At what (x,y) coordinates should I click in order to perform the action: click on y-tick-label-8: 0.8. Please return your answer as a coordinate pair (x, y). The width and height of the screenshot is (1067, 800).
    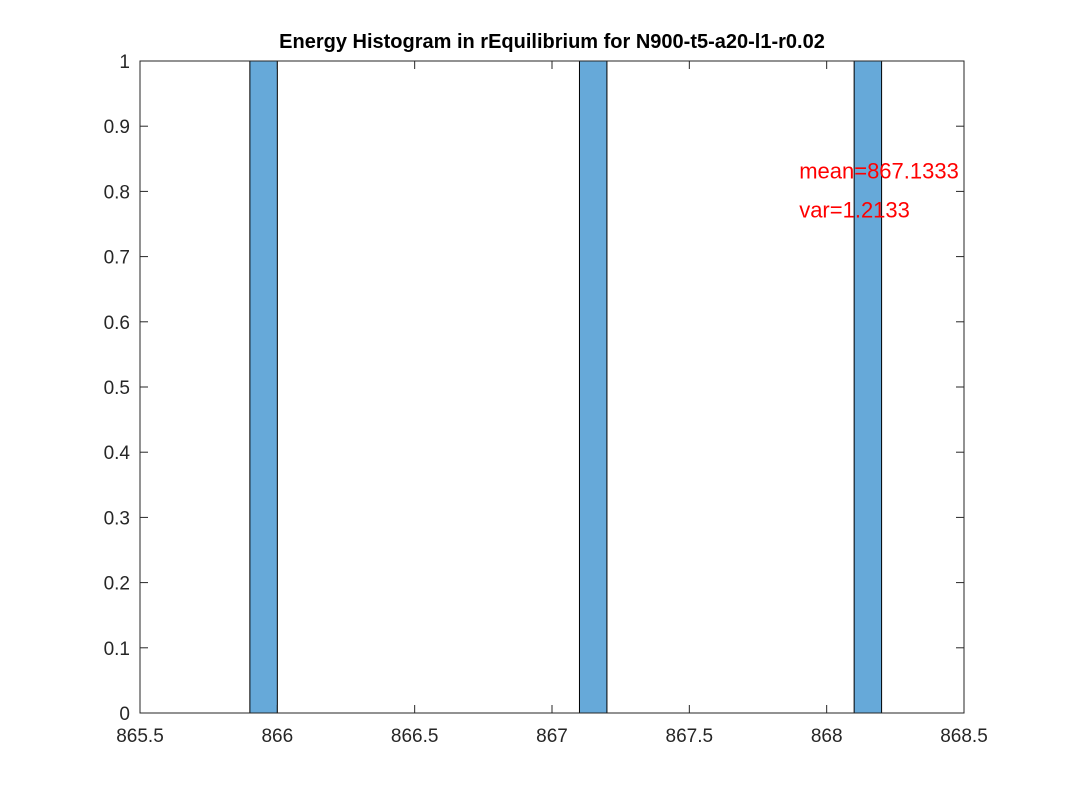
    Looking at the image, I should click on (117, 192).